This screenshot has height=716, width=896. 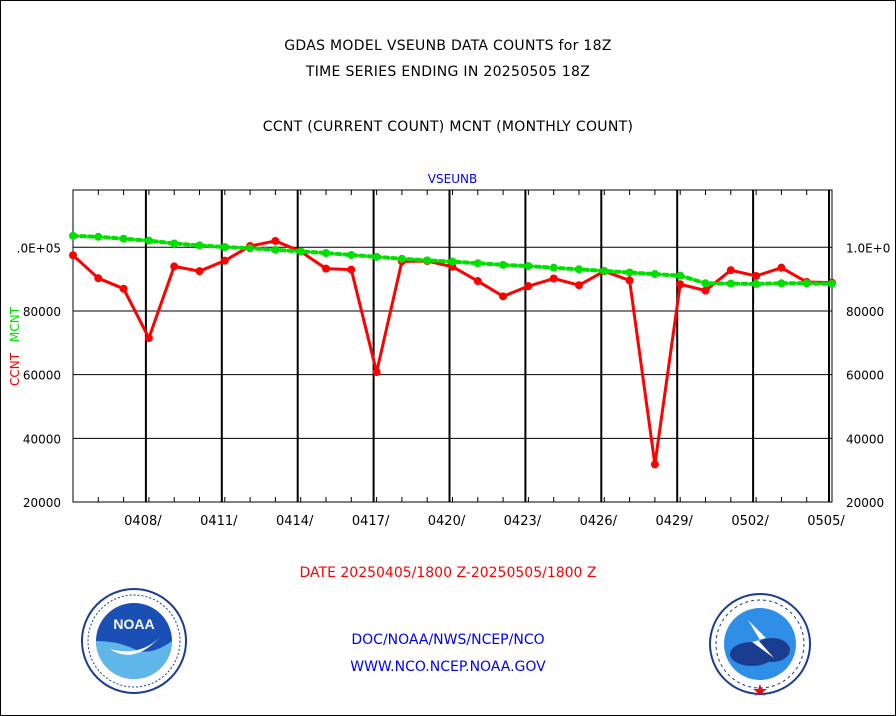 What do you see at coordinates (865, 503) in the screenshot?
I see `y-tick-label-right: 20000` at bounding box center [865, 503].